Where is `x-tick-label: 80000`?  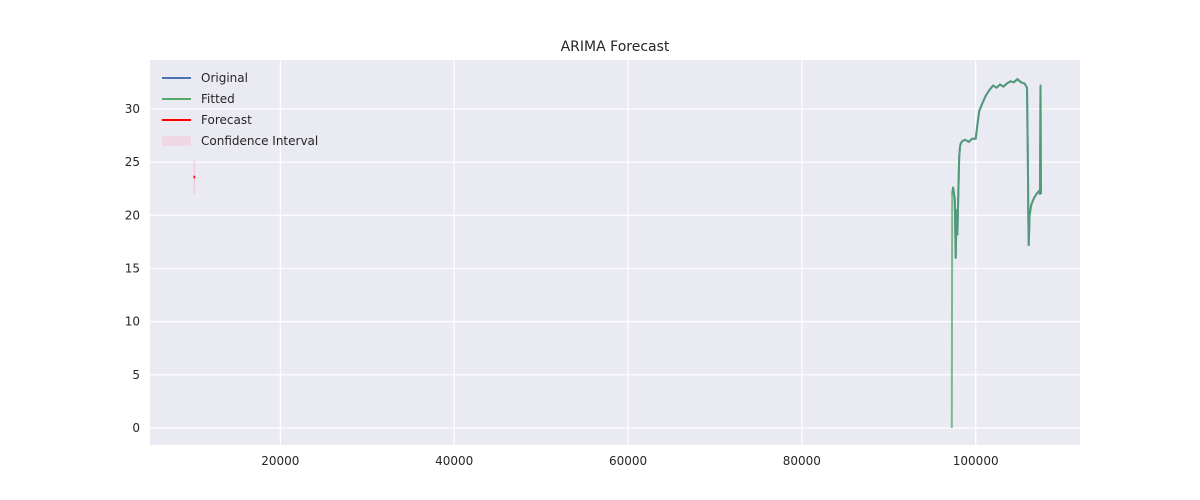 x-tick-label: 80000 is located at coordinates (802, 461).